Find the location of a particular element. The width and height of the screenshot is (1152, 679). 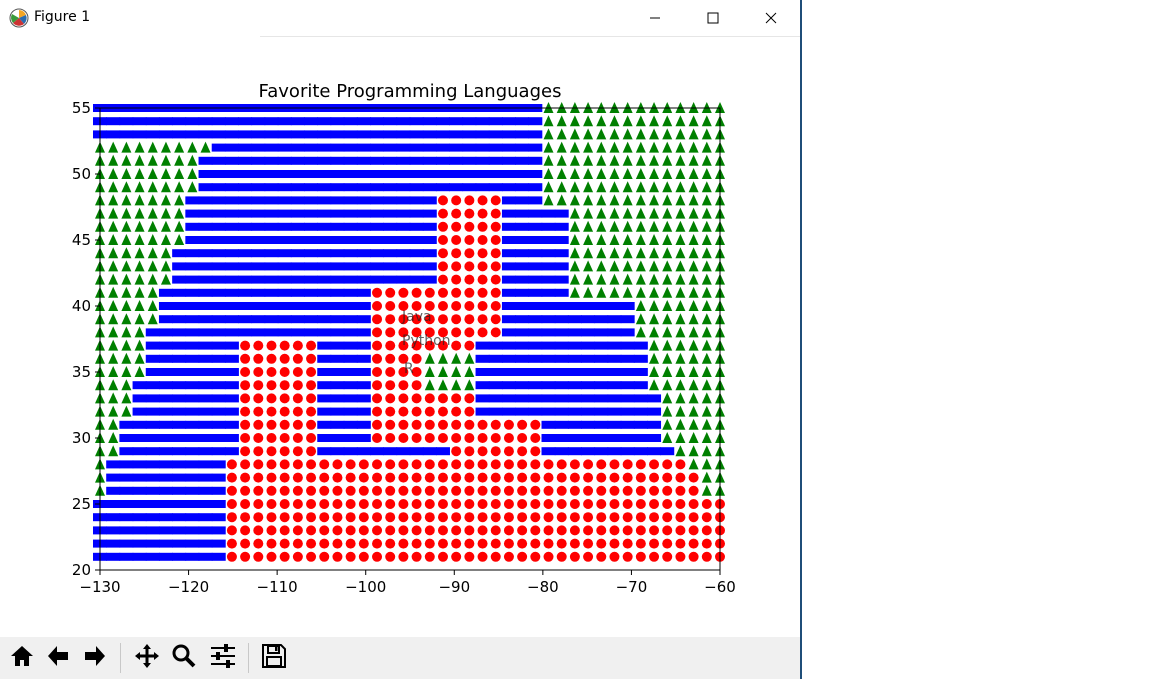

title-bar: Figure 1 is located at coordinates (400, 18).